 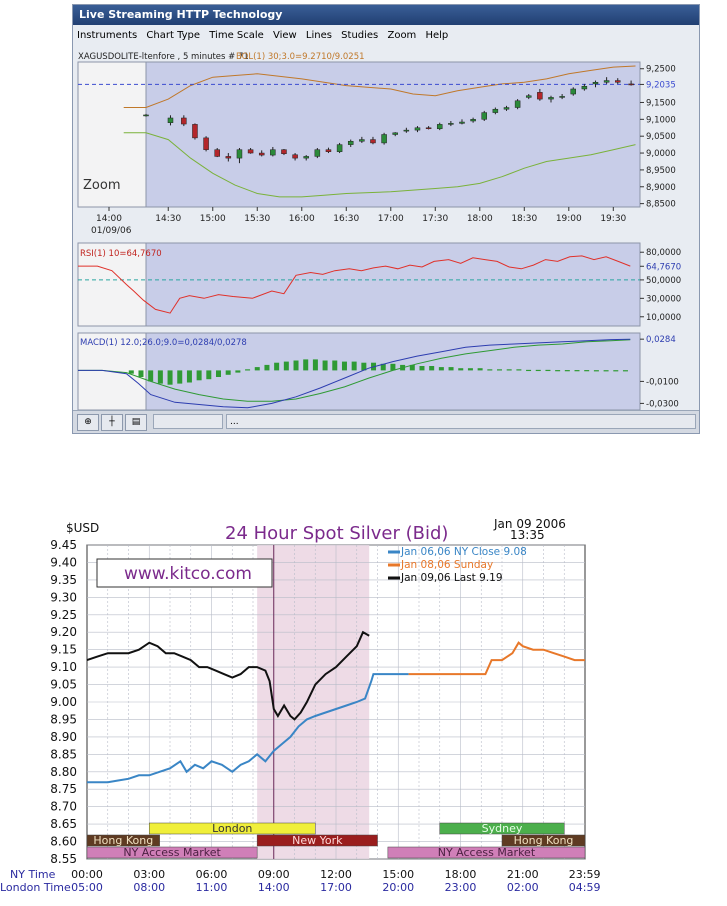 What do you see at coordinates (402, 35) in the screenshot?
I see `menu-zoom: Zoom` at bounding box center [402, 35].